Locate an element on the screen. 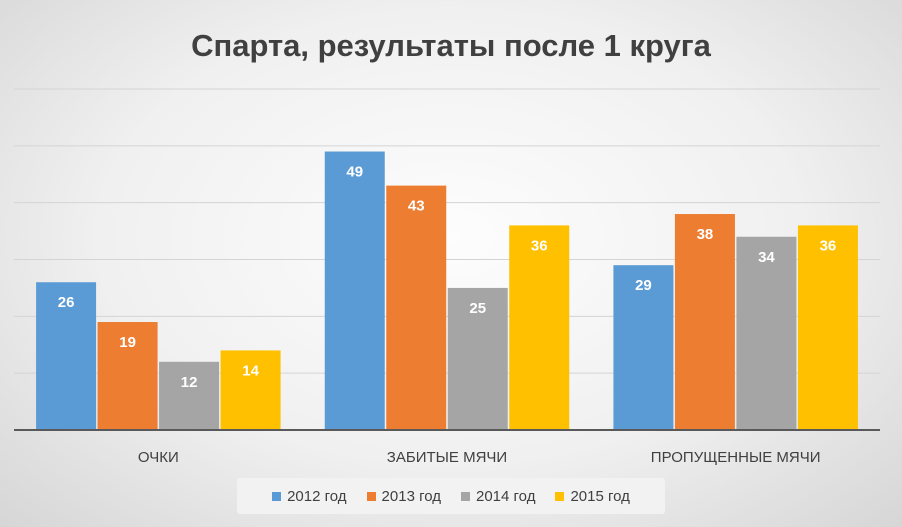 This screenshot has width=902, height=527. data-label: 29 is located at coordinates (643, 285).